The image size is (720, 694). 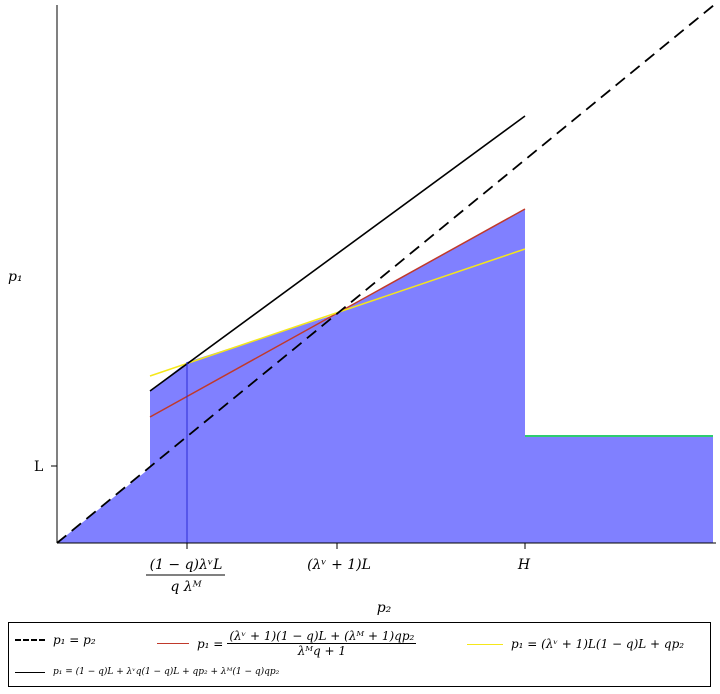 What do you see at coordinates (322, 651) in the screenshot?
I see `legend-label-red-den: λᴹq + 1` at bounding box center [322, 651].